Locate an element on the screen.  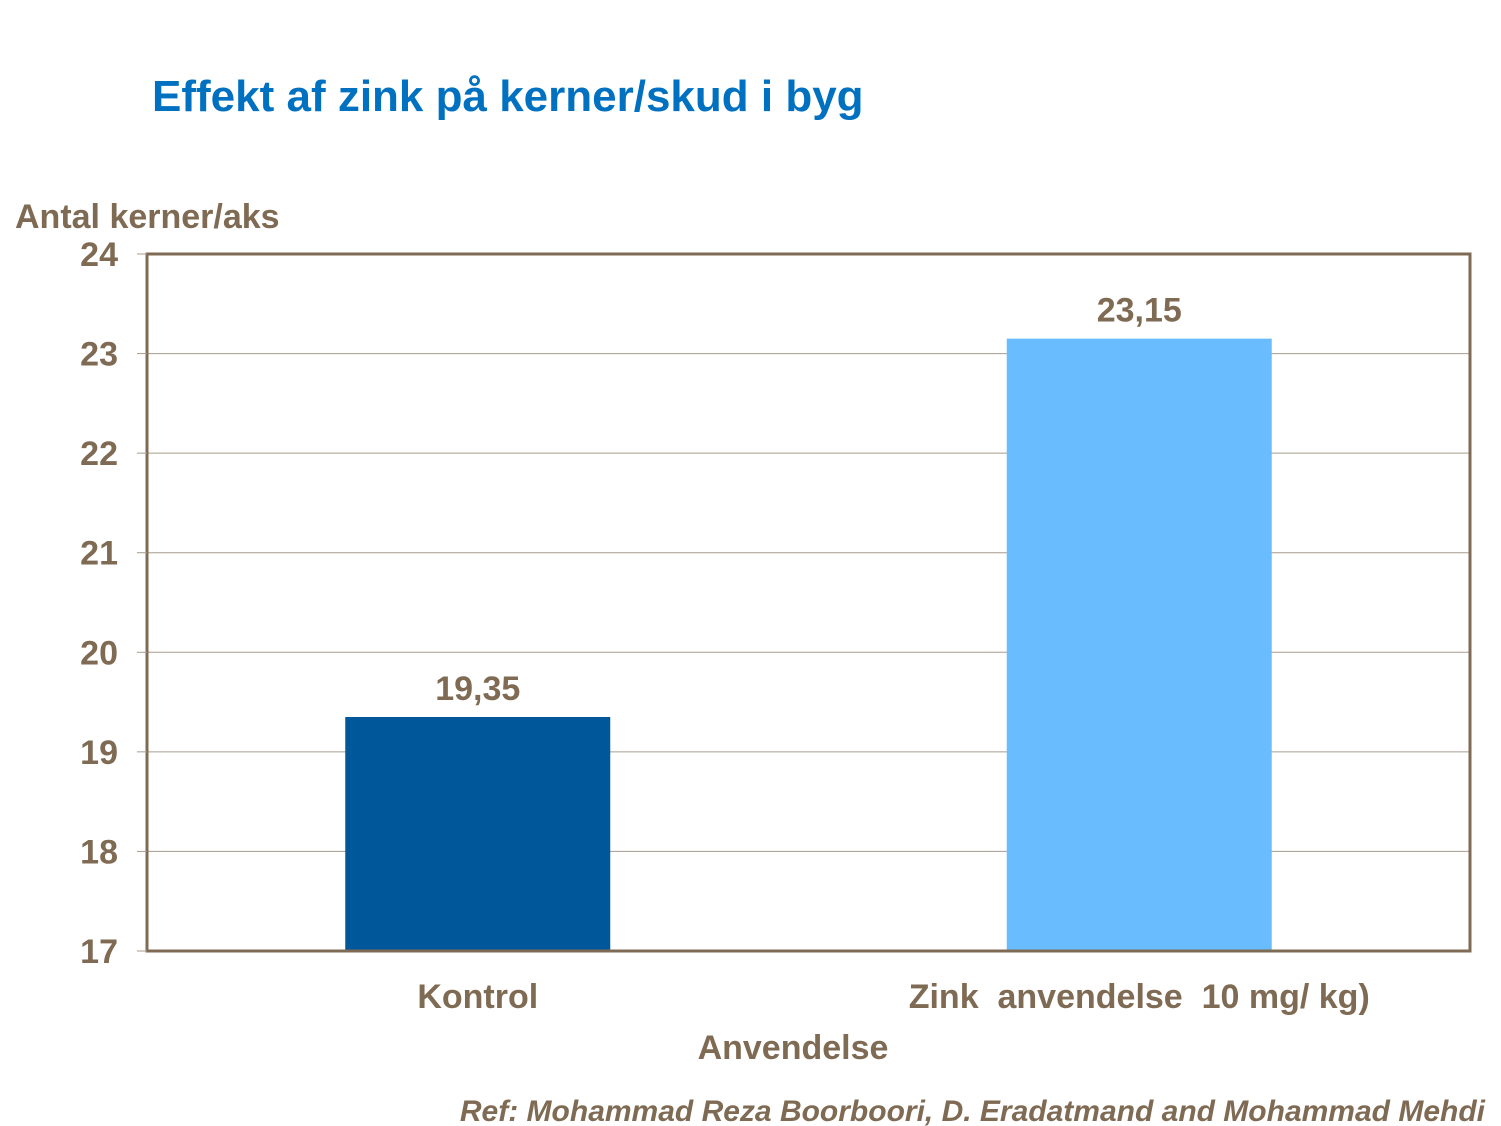
data-label: 23,15 is located at coordinates (1139, 311).